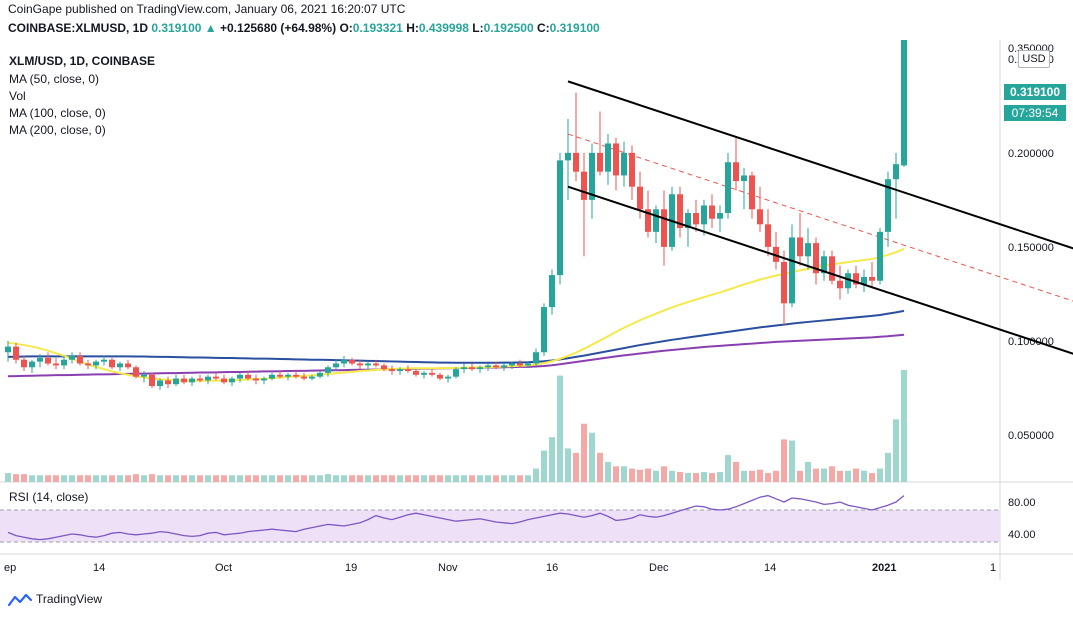 Image resolution: width=1073 pixels, height=618 pixels. Describe the element at coordinates (57, 113) in the screenshot. I see `legend-ma100: MA (100, close, 0)` at that location.